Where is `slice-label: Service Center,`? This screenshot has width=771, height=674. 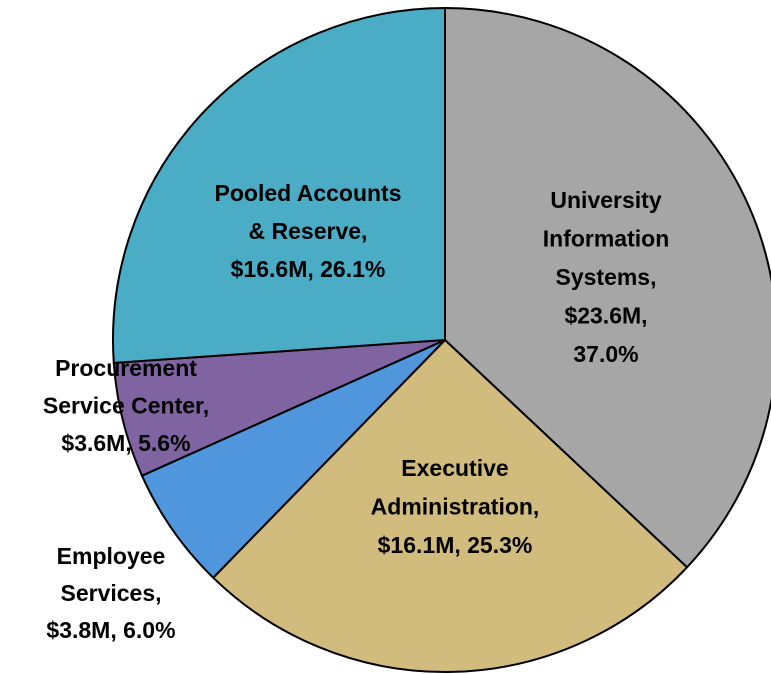 slice-label: Service Center, is located at coordinates (126, 406).